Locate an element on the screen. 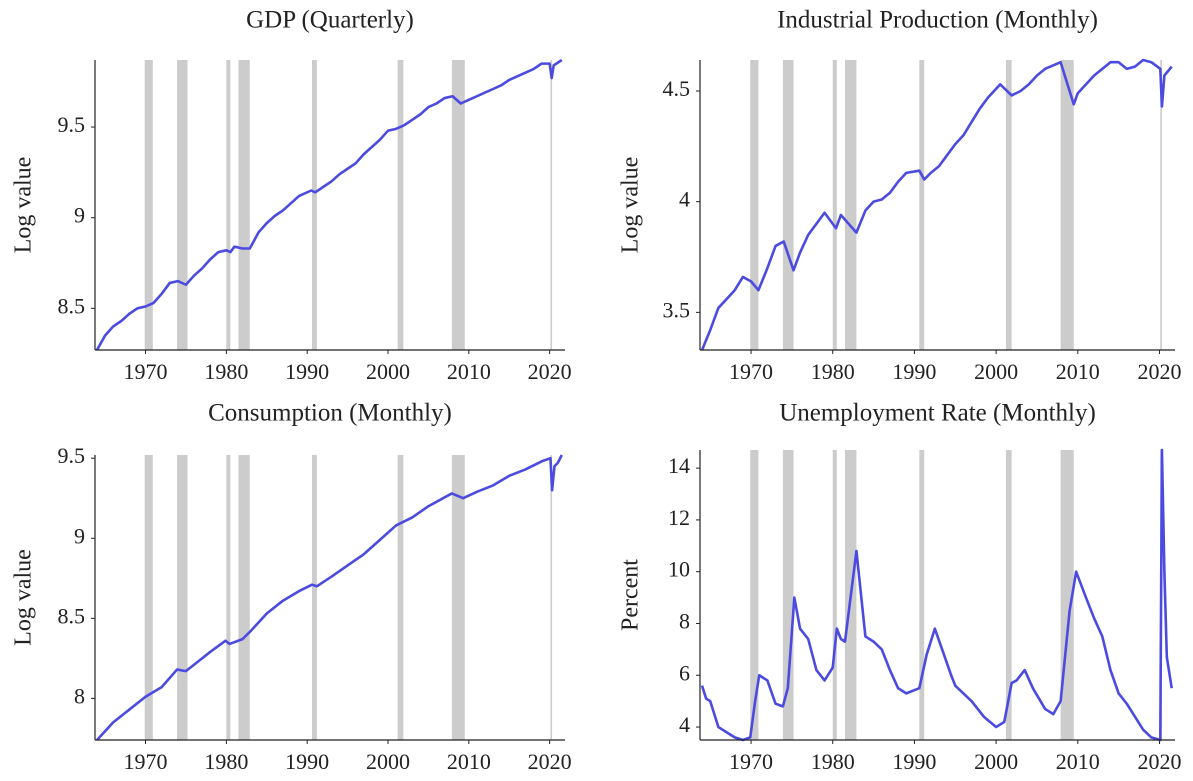 The width and height of the screenshot is (1193, 781). y-tick-label: 3.5 is located at coordinates (677, 309).